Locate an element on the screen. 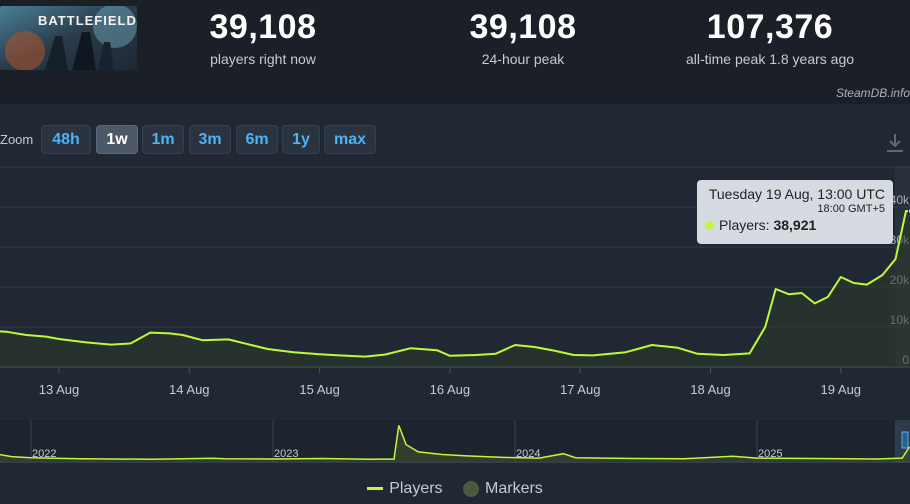 This screenshot has width=910, height=504. stat-all-time-peak: 107,376 all-time peak 1.8 years ago is located at coordinates (770, 37).